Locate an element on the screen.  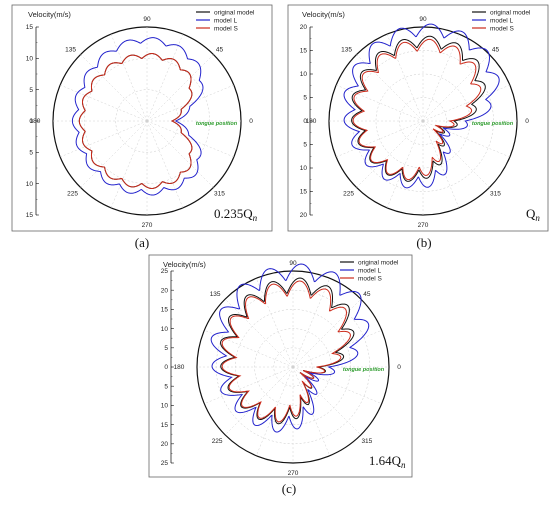
flow-rate-label: 1.64Qn is located at coordinates (387, 461).